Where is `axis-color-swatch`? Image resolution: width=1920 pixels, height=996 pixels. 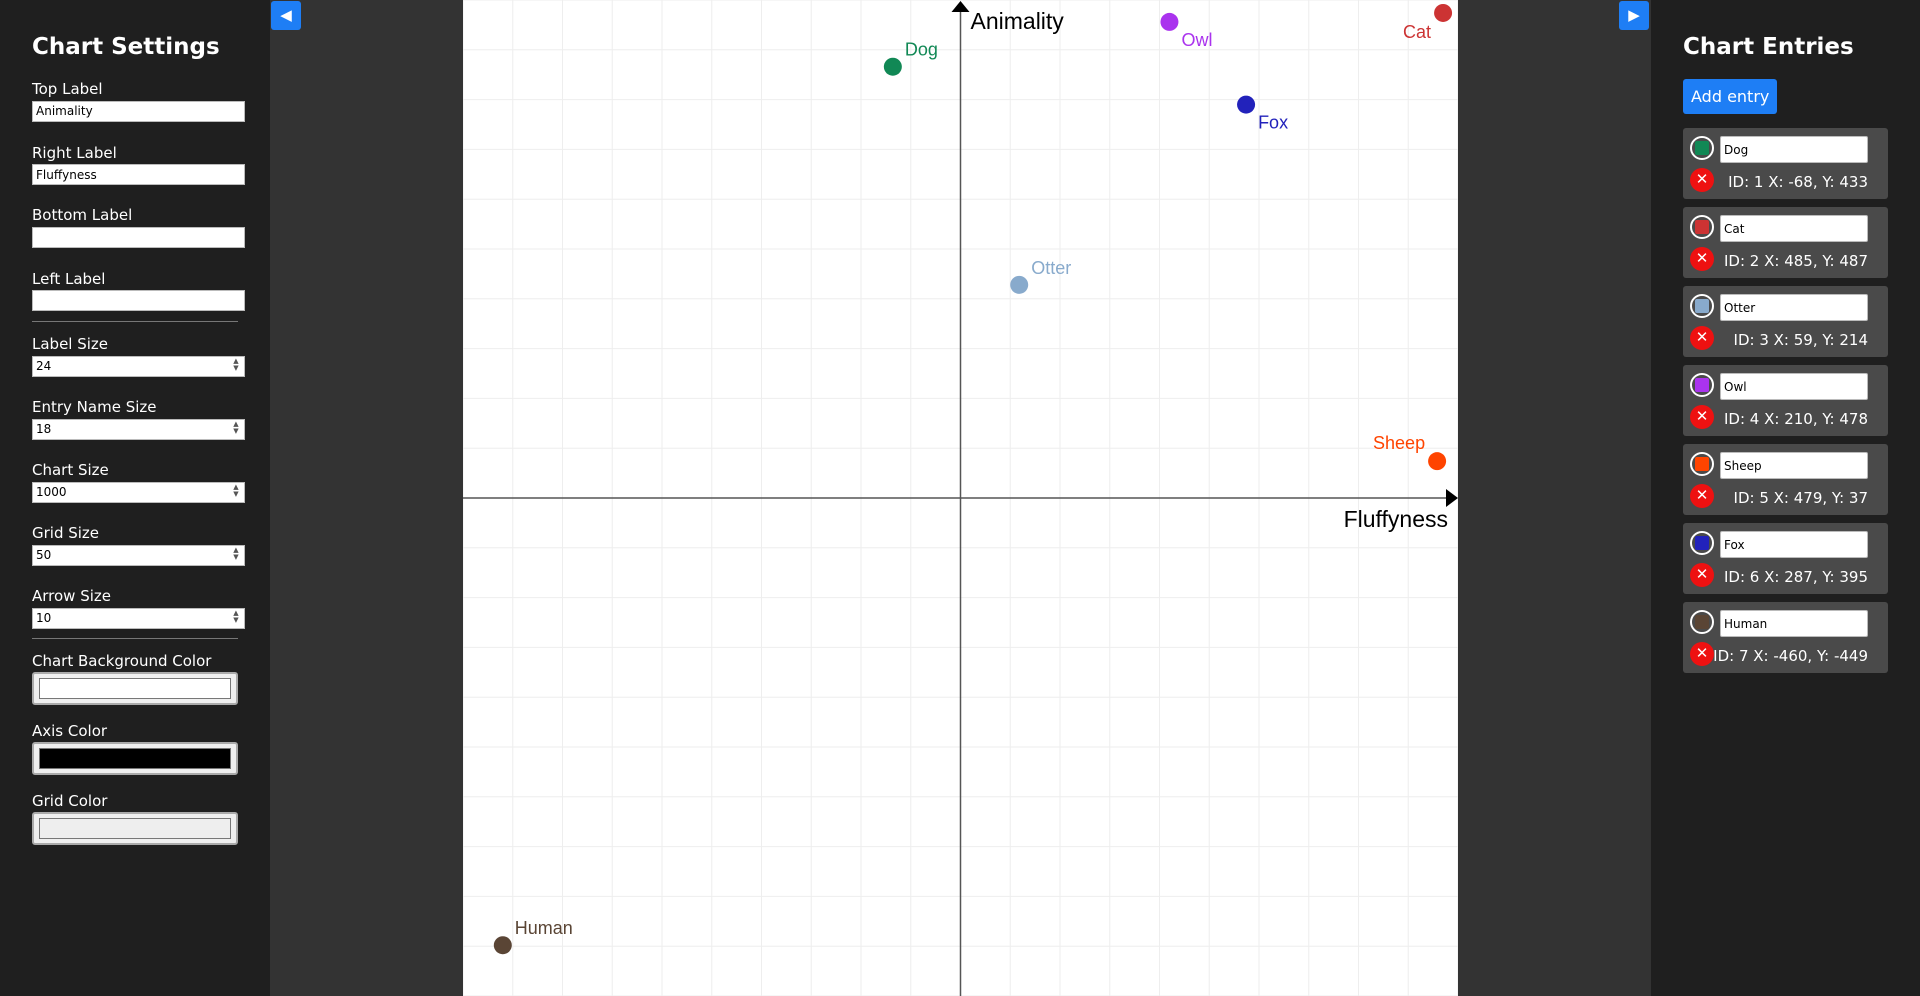
axis-color-swatch is located at coordinates (135, 758).